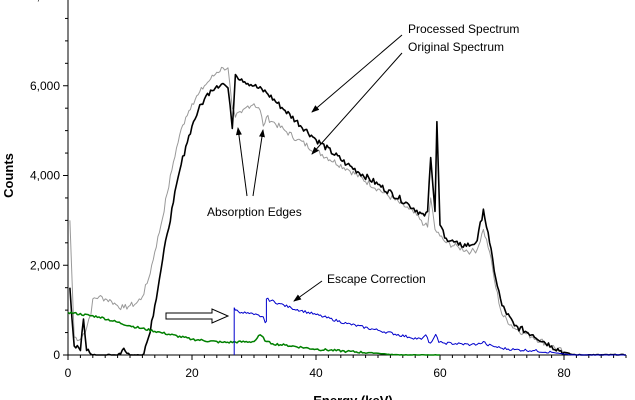 The height and width of the screenshot is (400, 635). What do you see at coordinates (192, 373) in the screenshot?
I see `x-tick-label: 20` at bounding box center [192, 373].